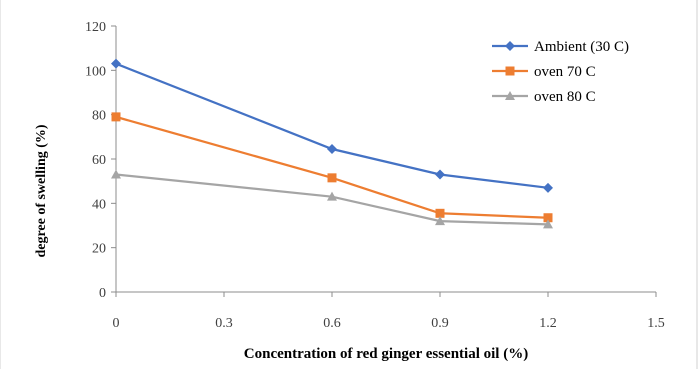 Image resolution: width=698 pixels, height=374 pixels. Describe the element at coordinates (102, 293) in the screenshot. I see `y-tick-label: 0` at that location.